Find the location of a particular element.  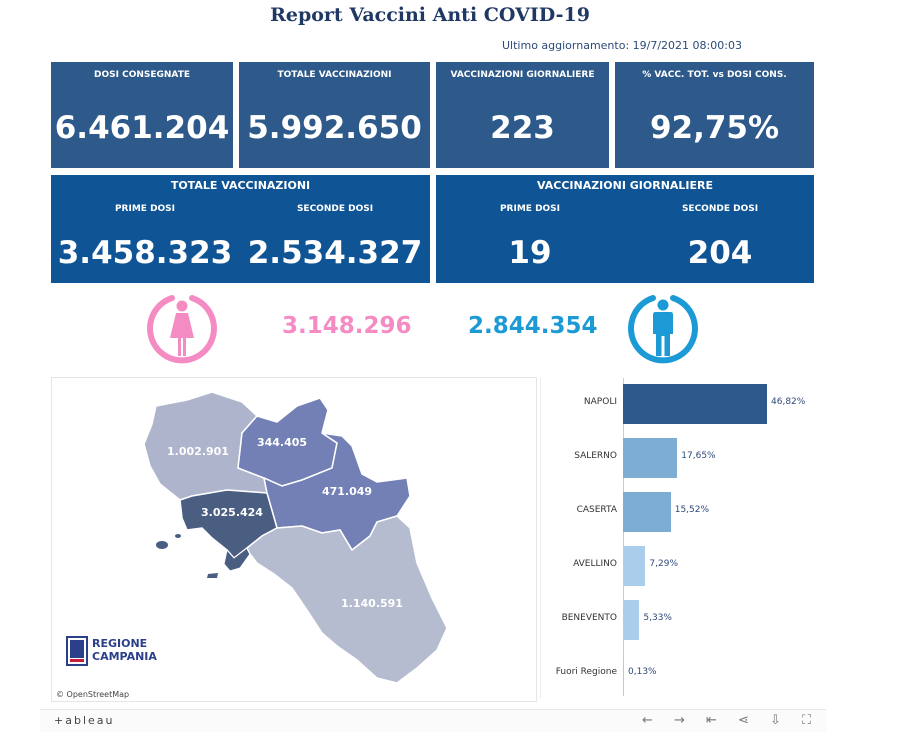

kpi-label: VACCINAZIONI GIORNALIERE is located at coordinates (522, 75).